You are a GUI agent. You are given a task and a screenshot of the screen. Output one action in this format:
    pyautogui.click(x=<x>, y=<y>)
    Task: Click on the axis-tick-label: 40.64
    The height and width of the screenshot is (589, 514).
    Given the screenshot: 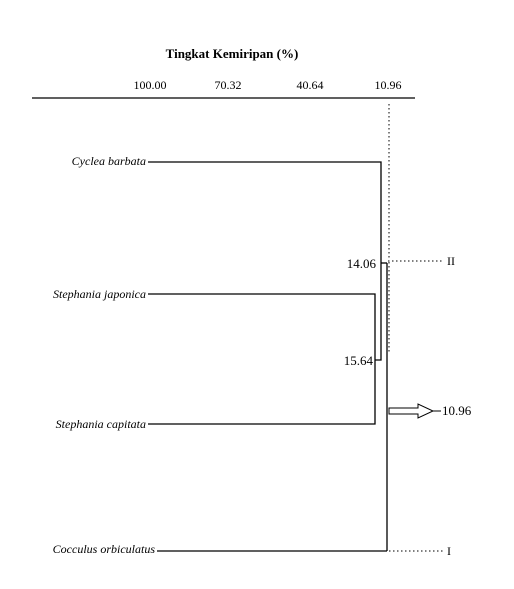 What is the action you would take?
    pyautogui.click(x=310, y=85)
    